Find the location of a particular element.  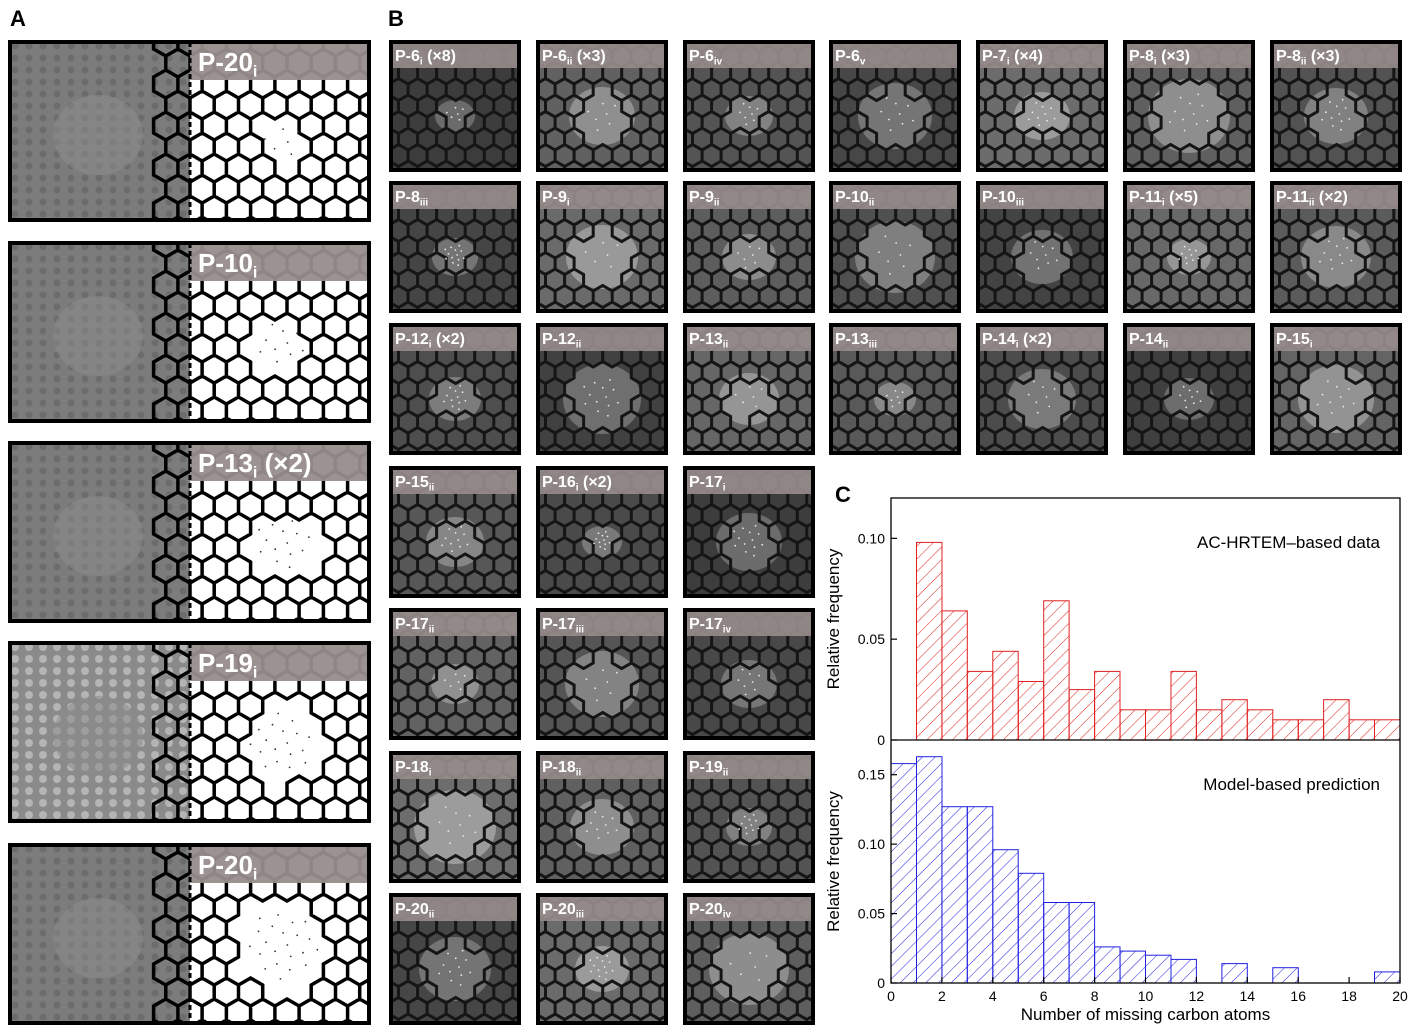

panel-label-b: B is located at coordinates (396, 18).